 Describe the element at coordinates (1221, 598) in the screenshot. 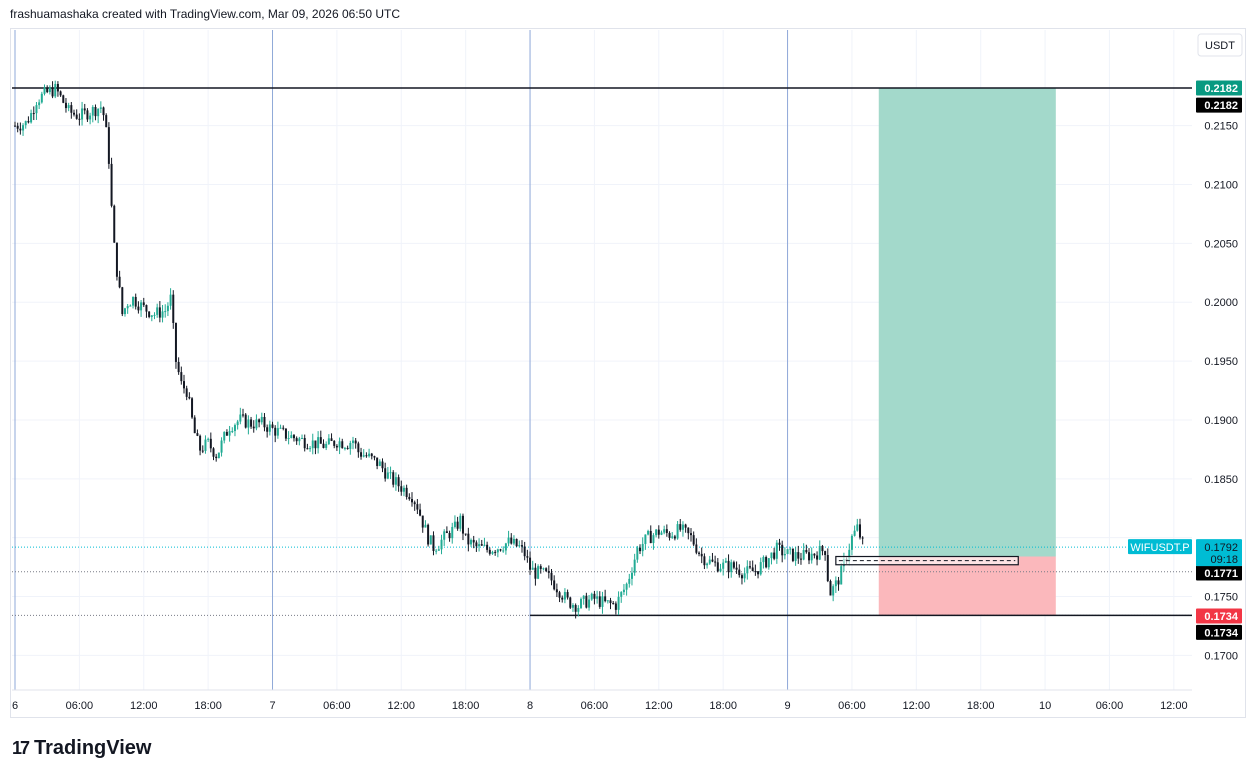

I see `price-tick-label: 0.1750` at that location.